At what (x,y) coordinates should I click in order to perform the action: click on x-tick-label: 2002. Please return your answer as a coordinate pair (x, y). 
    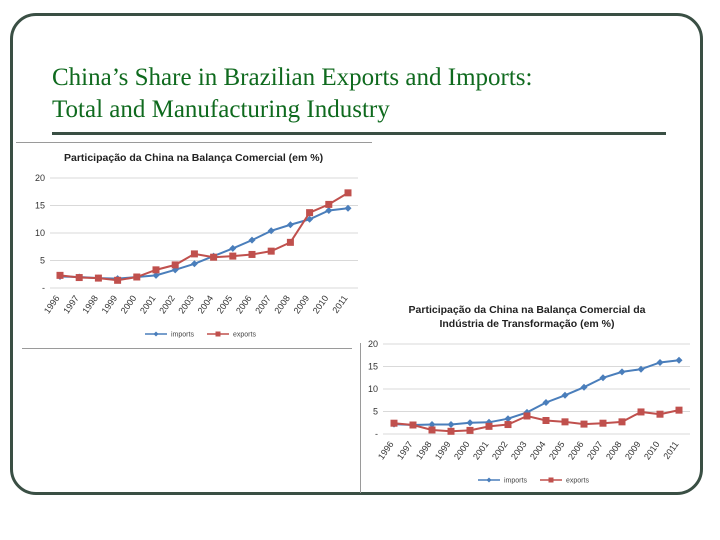
    Looking at the image, I should click on (500, 450).